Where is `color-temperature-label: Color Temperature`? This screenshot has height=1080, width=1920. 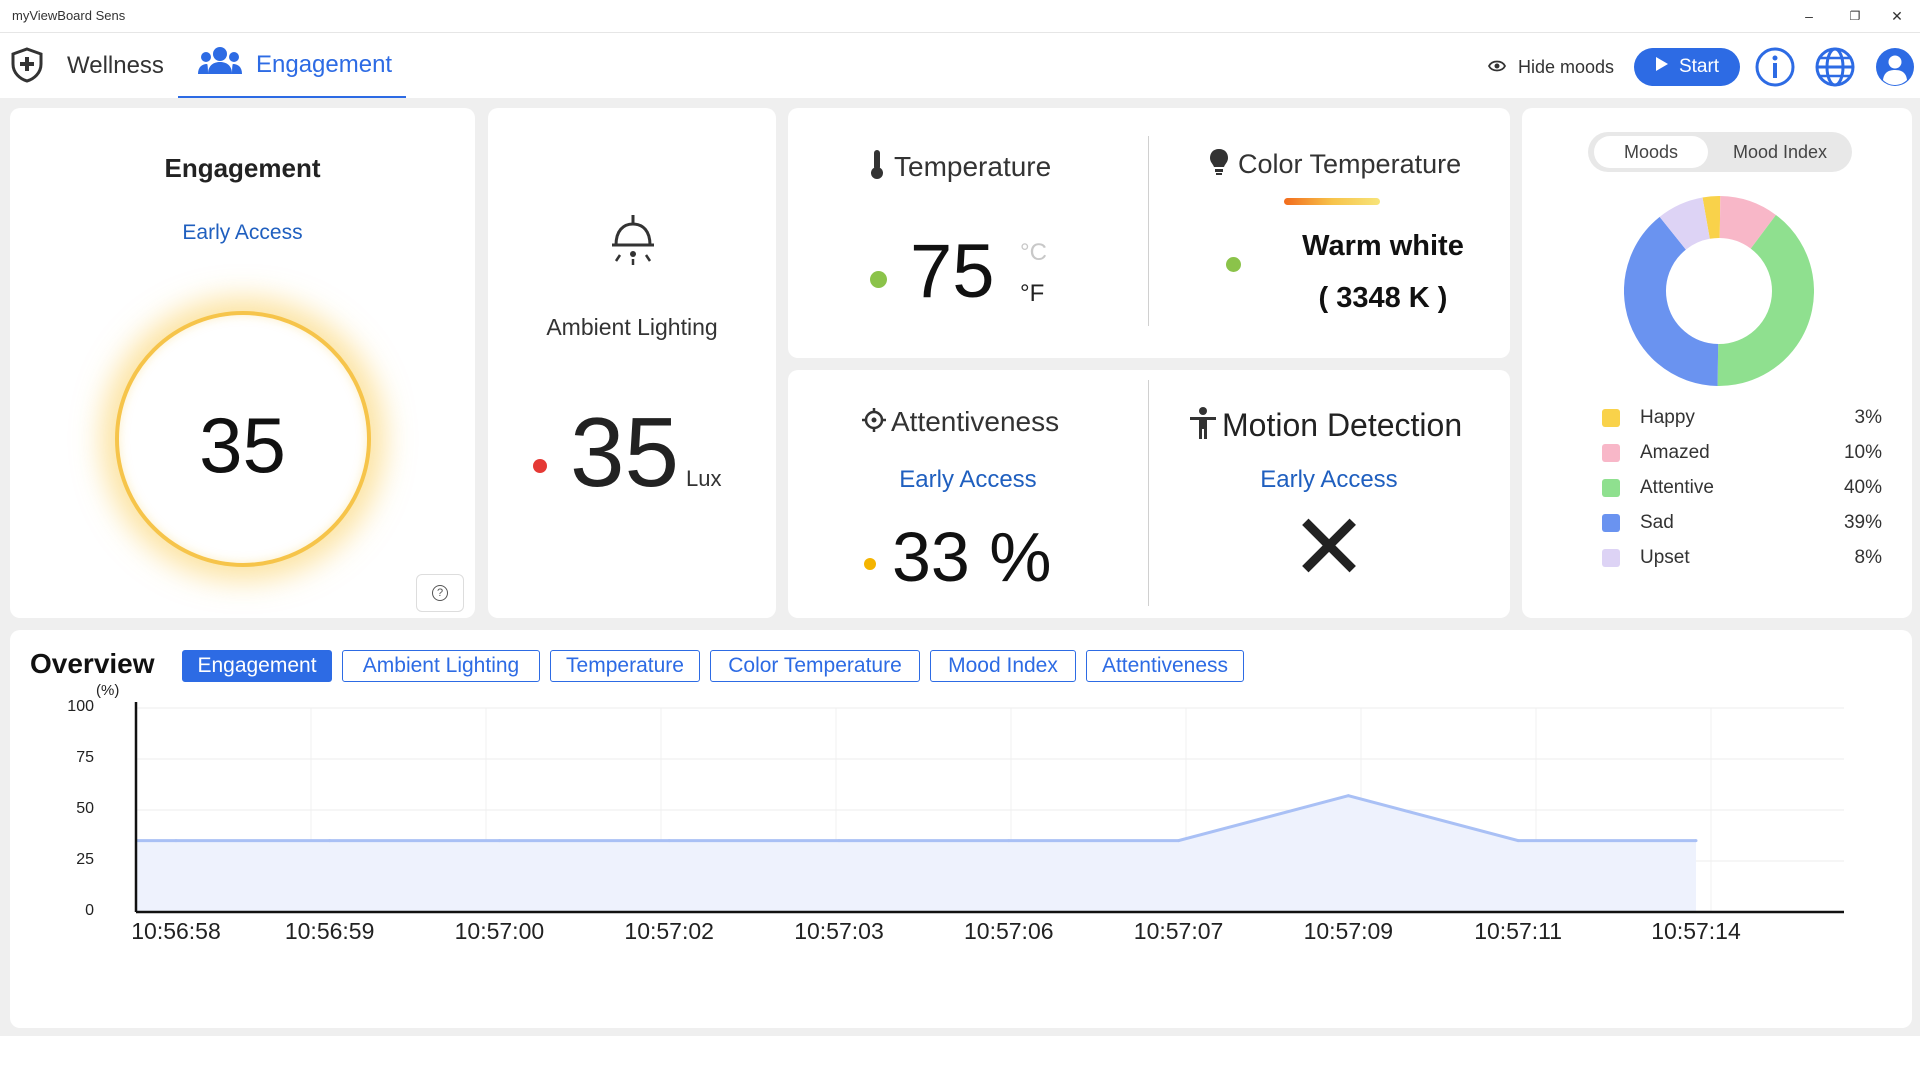 color-temperature-label: Color Temperature is located at coordinates (1350, 164).